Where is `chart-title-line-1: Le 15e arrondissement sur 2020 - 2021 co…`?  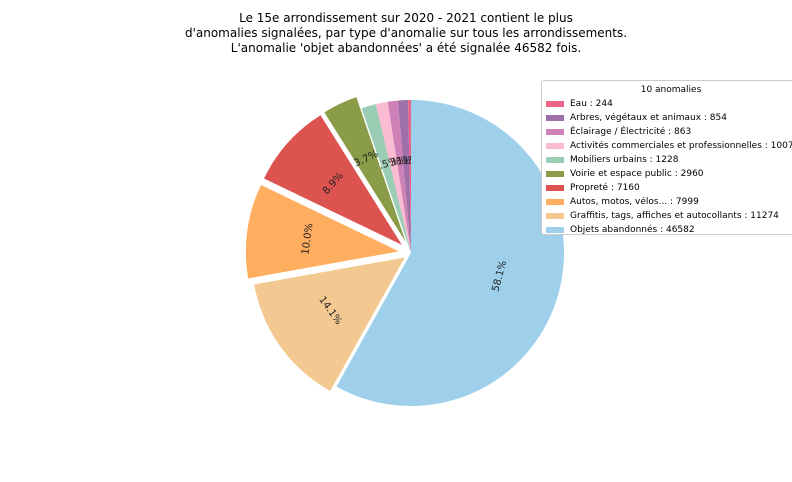 chart-title-line-1: Le 15e arrondissement sur 2020 - 2021 co… is located at coordinates (406, 18).